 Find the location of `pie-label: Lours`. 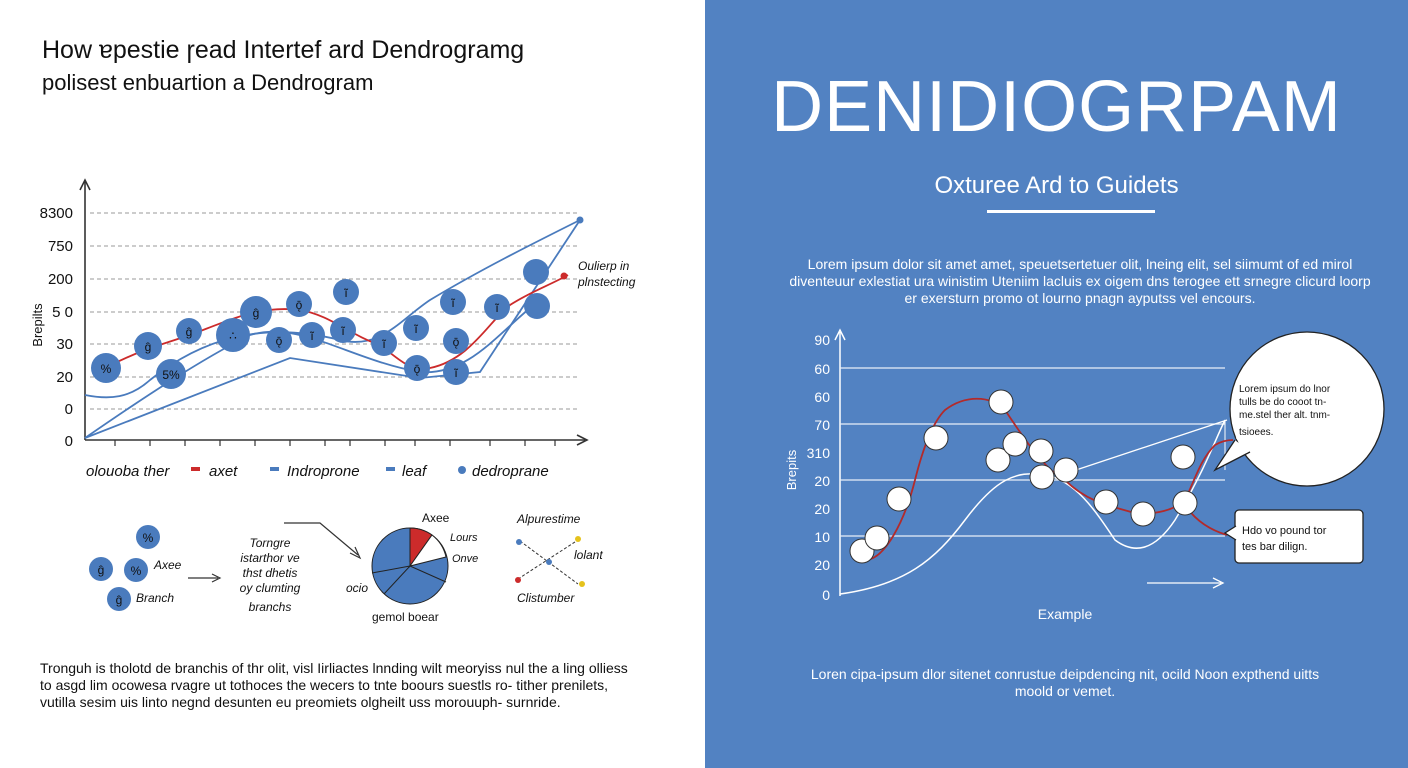

pie-label: Lours is located at coordinates (464, 538).